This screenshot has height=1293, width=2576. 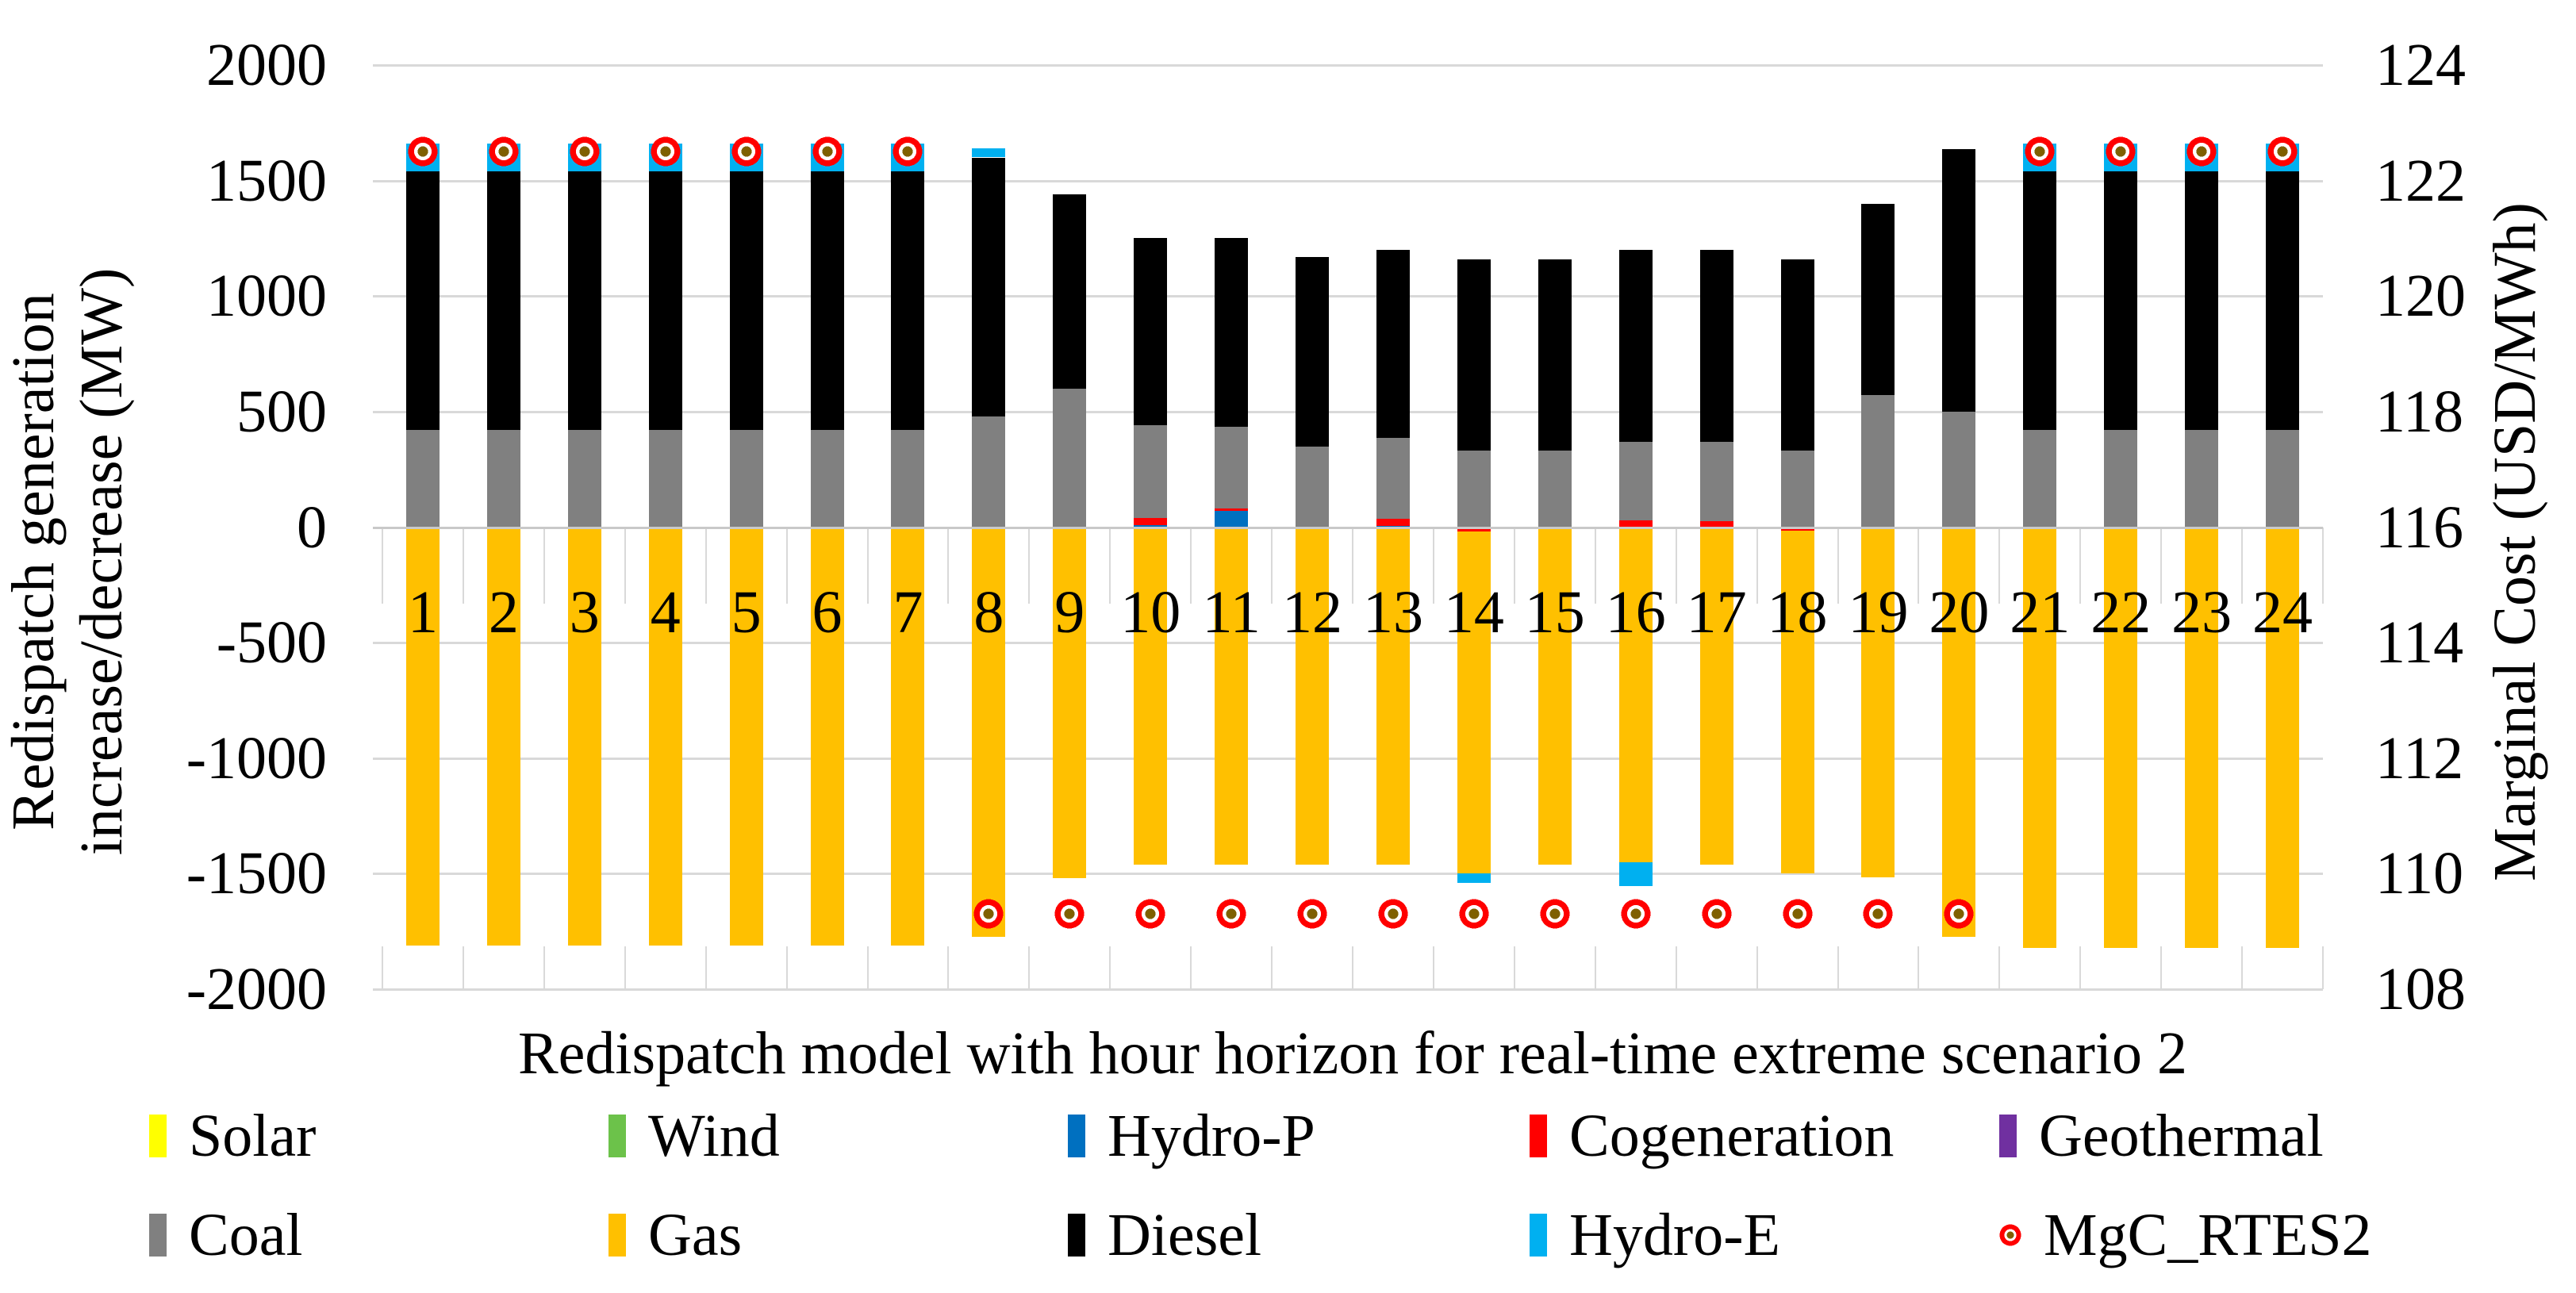 What do you see at coordinates (714, 1136) in the screenshot?
I see `legend-label: Wind` at bounding box center [714, 1136].